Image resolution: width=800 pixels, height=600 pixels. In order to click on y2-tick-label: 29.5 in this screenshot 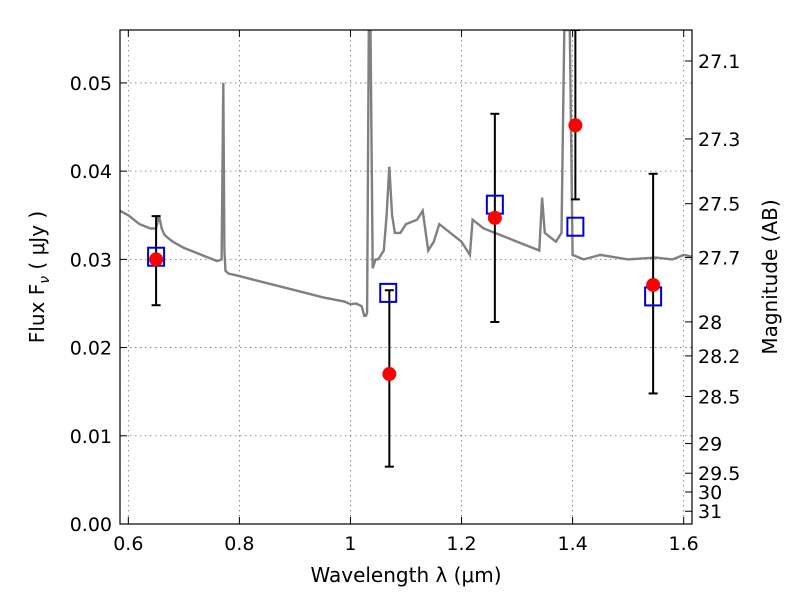, I will do `click(719, 474)`.